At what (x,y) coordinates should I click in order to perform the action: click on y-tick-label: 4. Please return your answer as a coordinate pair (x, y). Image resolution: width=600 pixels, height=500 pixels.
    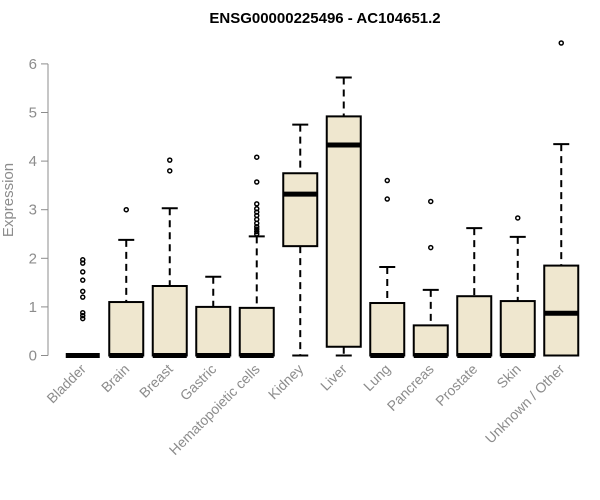
    Looking at the image, I should click on (33, 161).